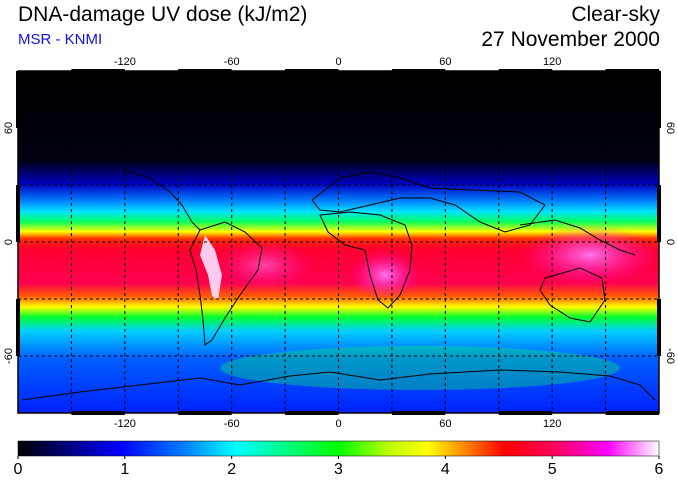 Image resolution: width=678 pixels, height=480 pixels. I want to click on sky-condition-label: Clear-sky, so click(615, 14).